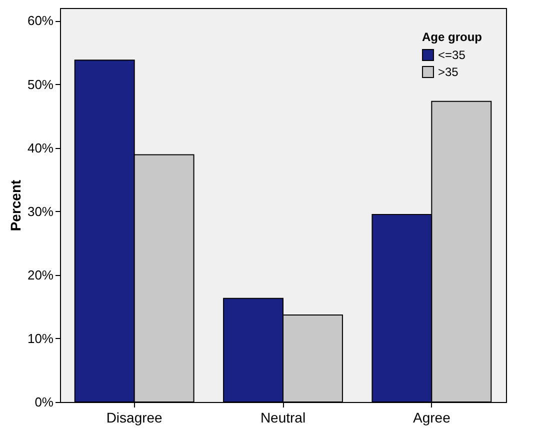 The width and height of the screenshot is (544, 429). Describe the element at coordinates (40, 211) in the screenshot. I see `y-tick-label: 30%` at that location.